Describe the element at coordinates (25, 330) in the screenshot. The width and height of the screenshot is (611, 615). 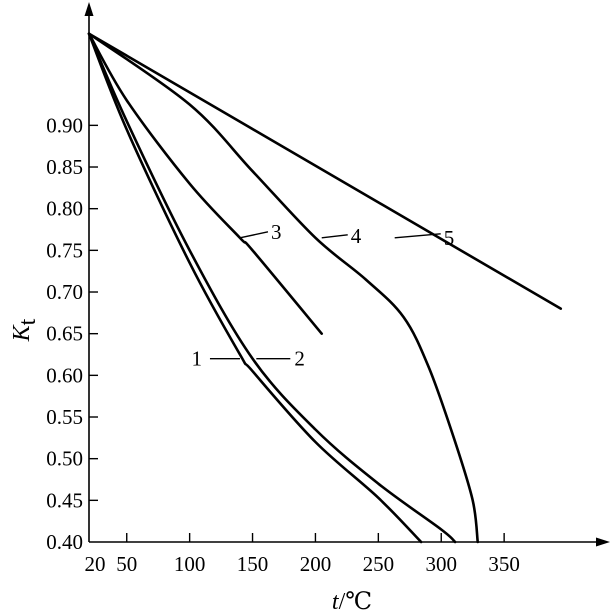
I see `y-axis-label: Kt` at that location.